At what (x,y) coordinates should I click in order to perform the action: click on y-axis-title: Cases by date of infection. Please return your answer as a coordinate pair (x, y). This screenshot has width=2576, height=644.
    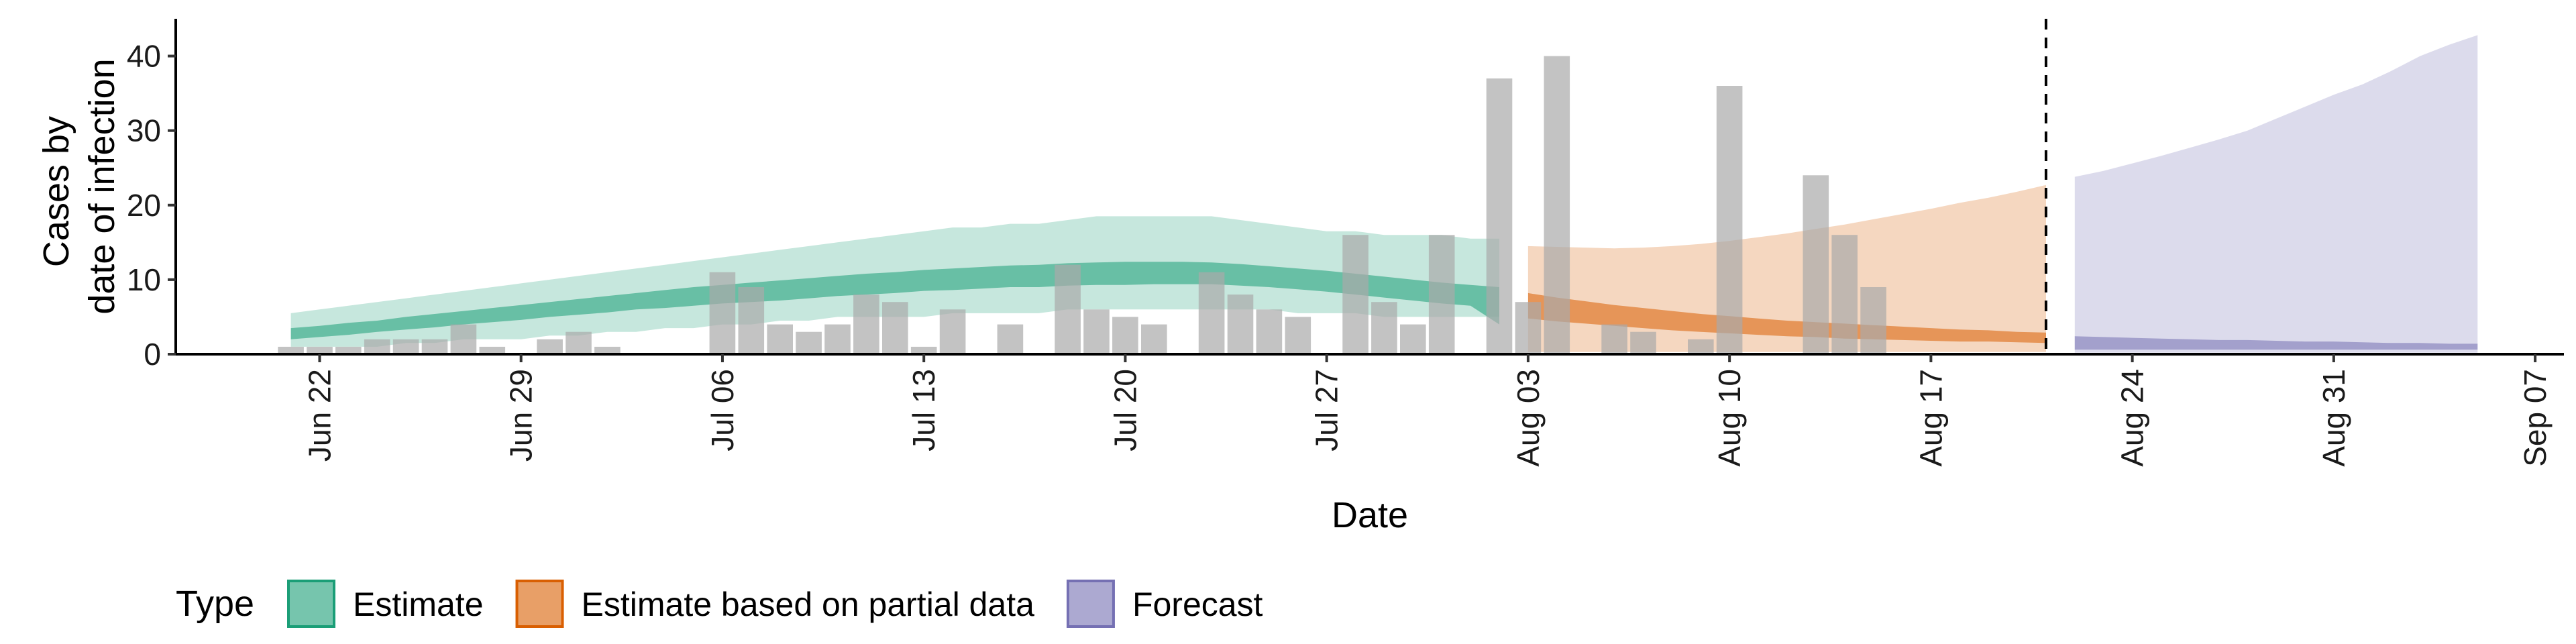
    Looking at the image, I should click on (79, 186).